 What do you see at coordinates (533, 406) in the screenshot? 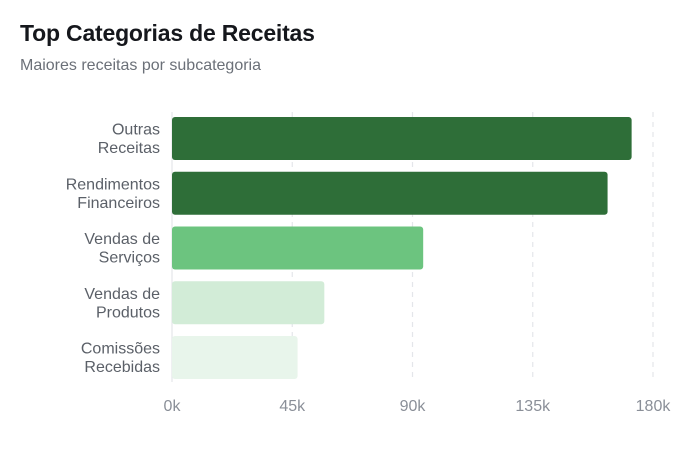
I see `x-tick-label: 135k` at bounding box center [533, 406].